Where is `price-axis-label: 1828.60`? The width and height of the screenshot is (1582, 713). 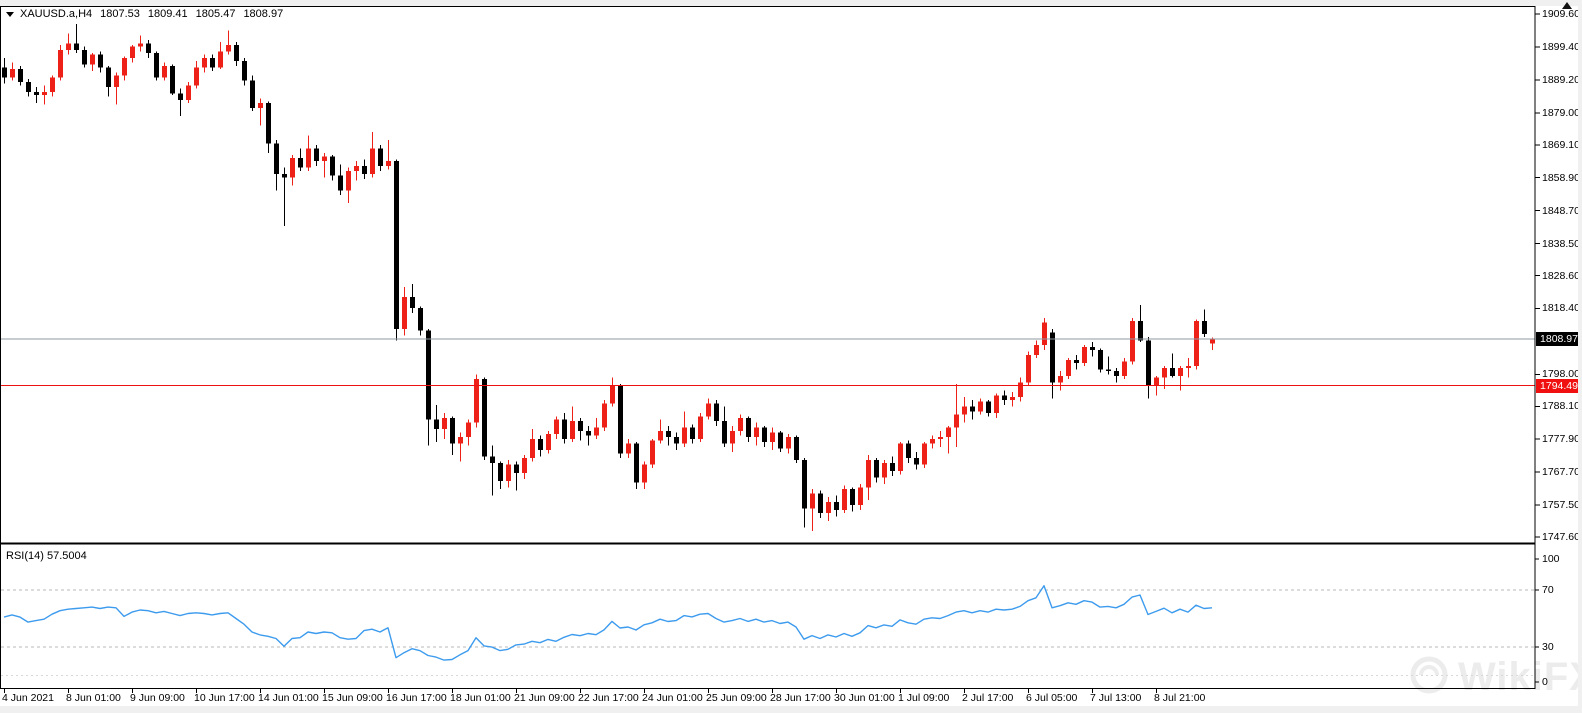 price-axis-label: 1828.60 is located at coordinates (1561, 276).